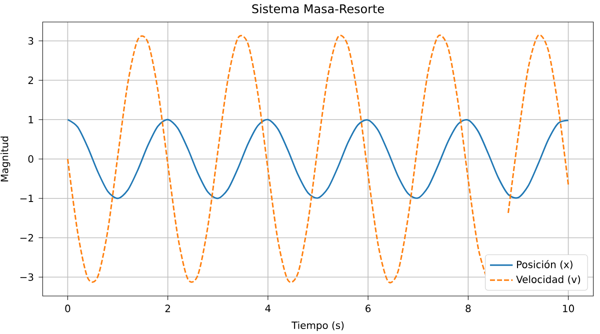 The height and width of the screenshot is (334, 600). I want to click on y-axis-title: Magnitud, so click(5, 159).